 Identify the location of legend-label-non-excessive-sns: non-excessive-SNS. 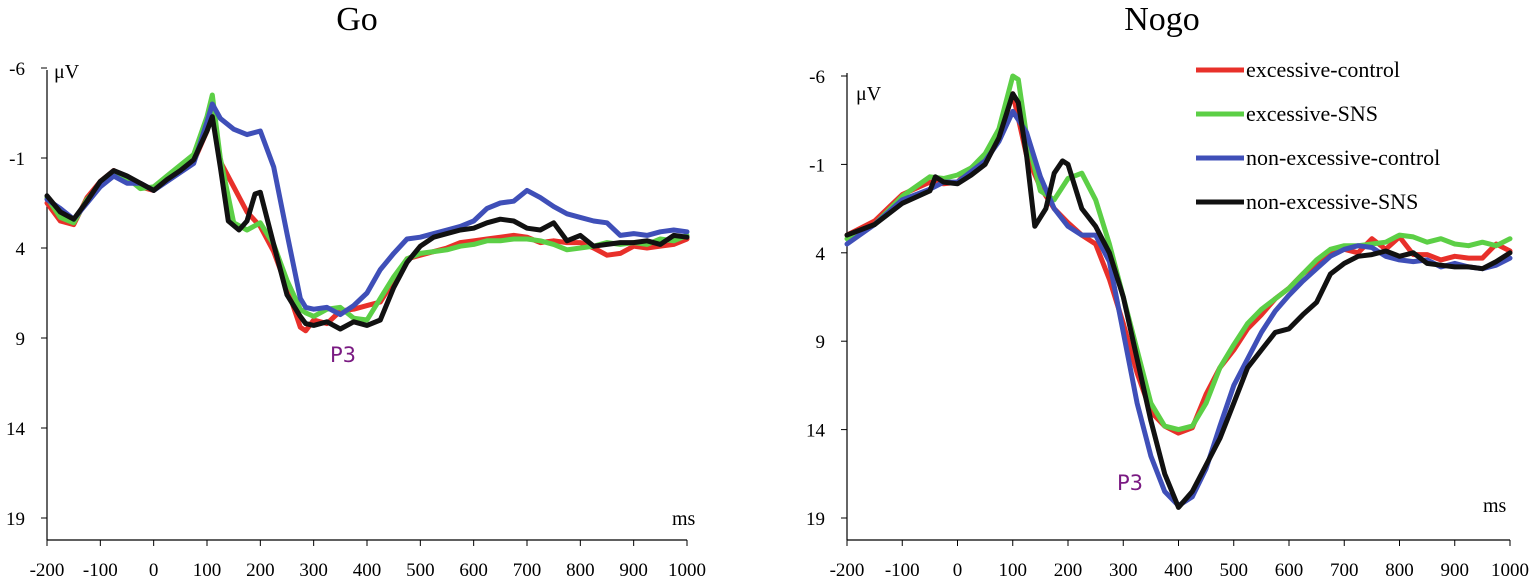
(1332, 201).